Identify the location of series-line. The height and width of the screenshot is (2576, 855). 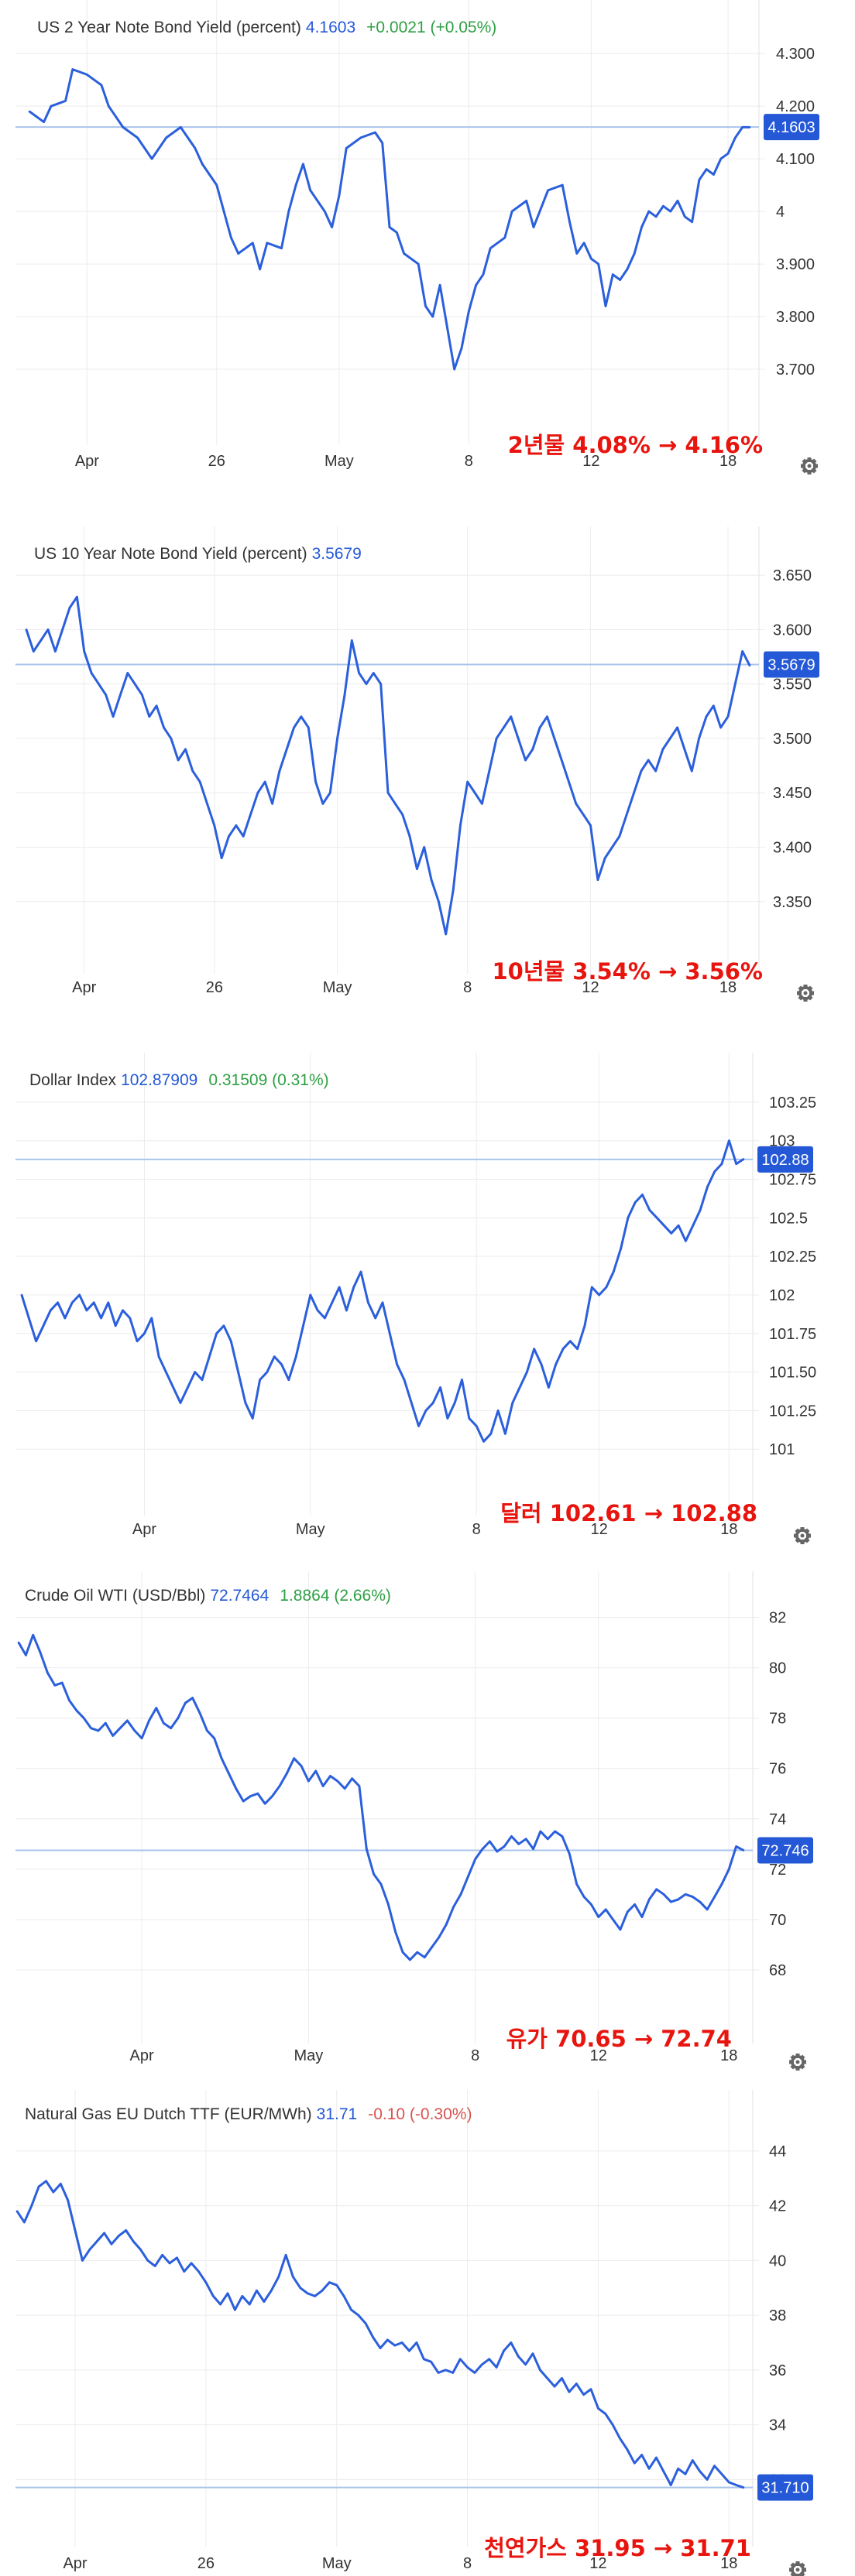
(390, 219).